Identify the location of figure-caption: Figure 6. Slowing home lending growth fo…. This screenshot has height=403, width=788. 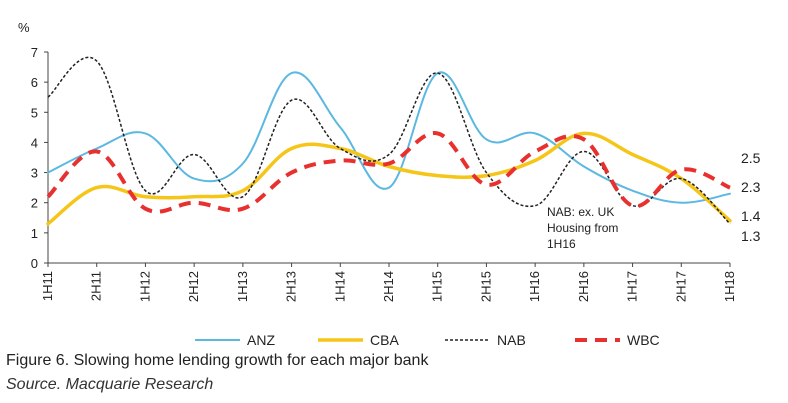
(217, 360).